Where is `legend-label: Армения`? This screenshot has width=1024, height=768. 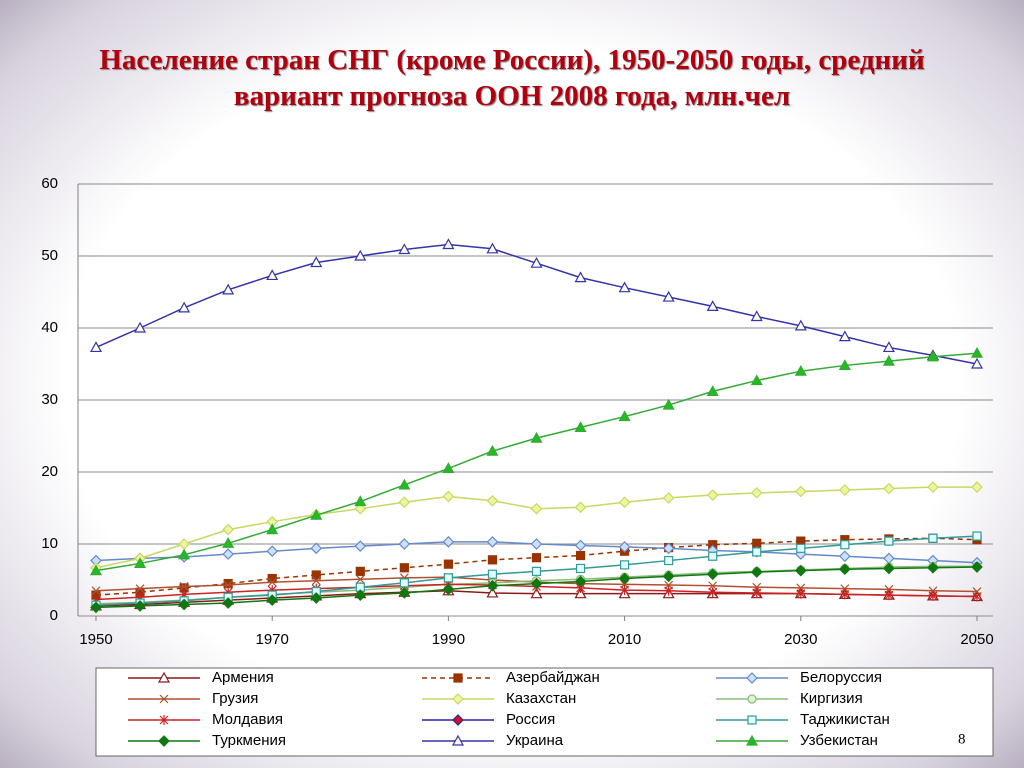 legend-label: Армения is located at coordinates (243, 677).